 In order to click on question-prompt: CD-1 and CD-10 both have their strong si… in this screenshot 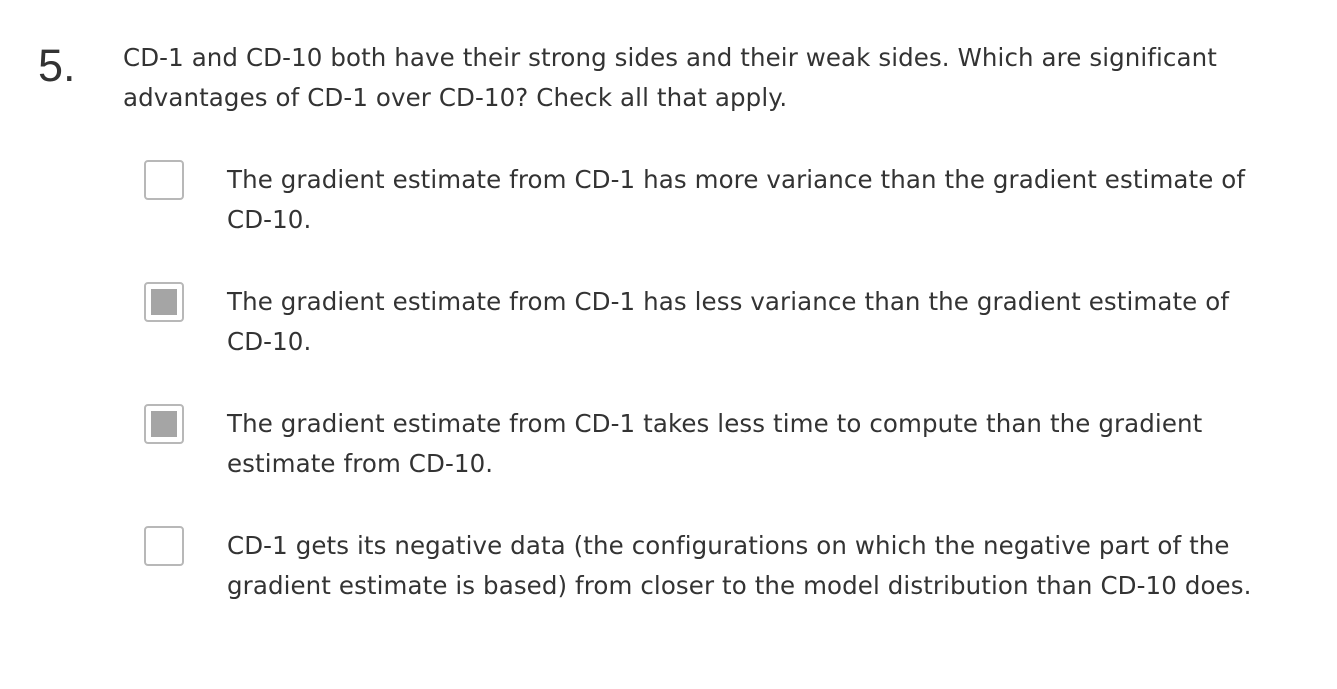, I will do `click(670, 77)`.